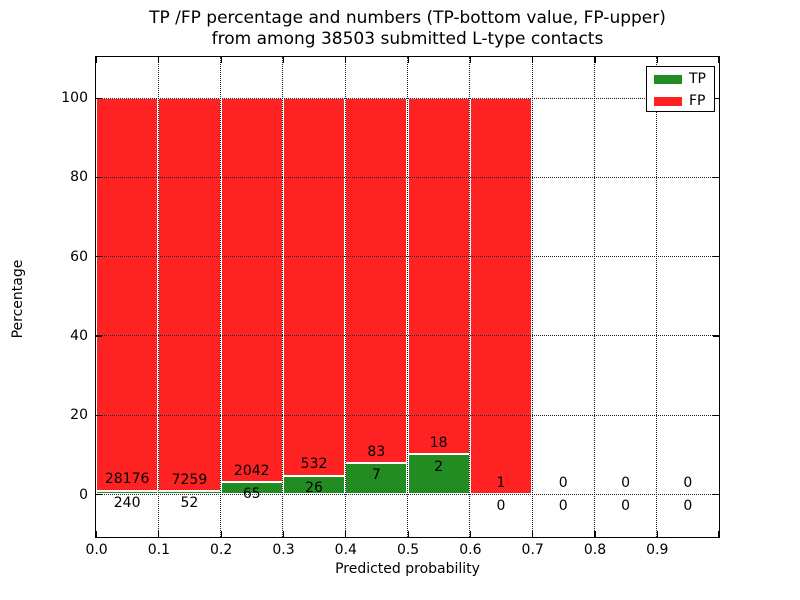 This screenshot has height=600, width=800. What do you see at coordinates (438, 443) in the screenshot?
I see `fp-count-label: 18` at bounding box center [438, 443].